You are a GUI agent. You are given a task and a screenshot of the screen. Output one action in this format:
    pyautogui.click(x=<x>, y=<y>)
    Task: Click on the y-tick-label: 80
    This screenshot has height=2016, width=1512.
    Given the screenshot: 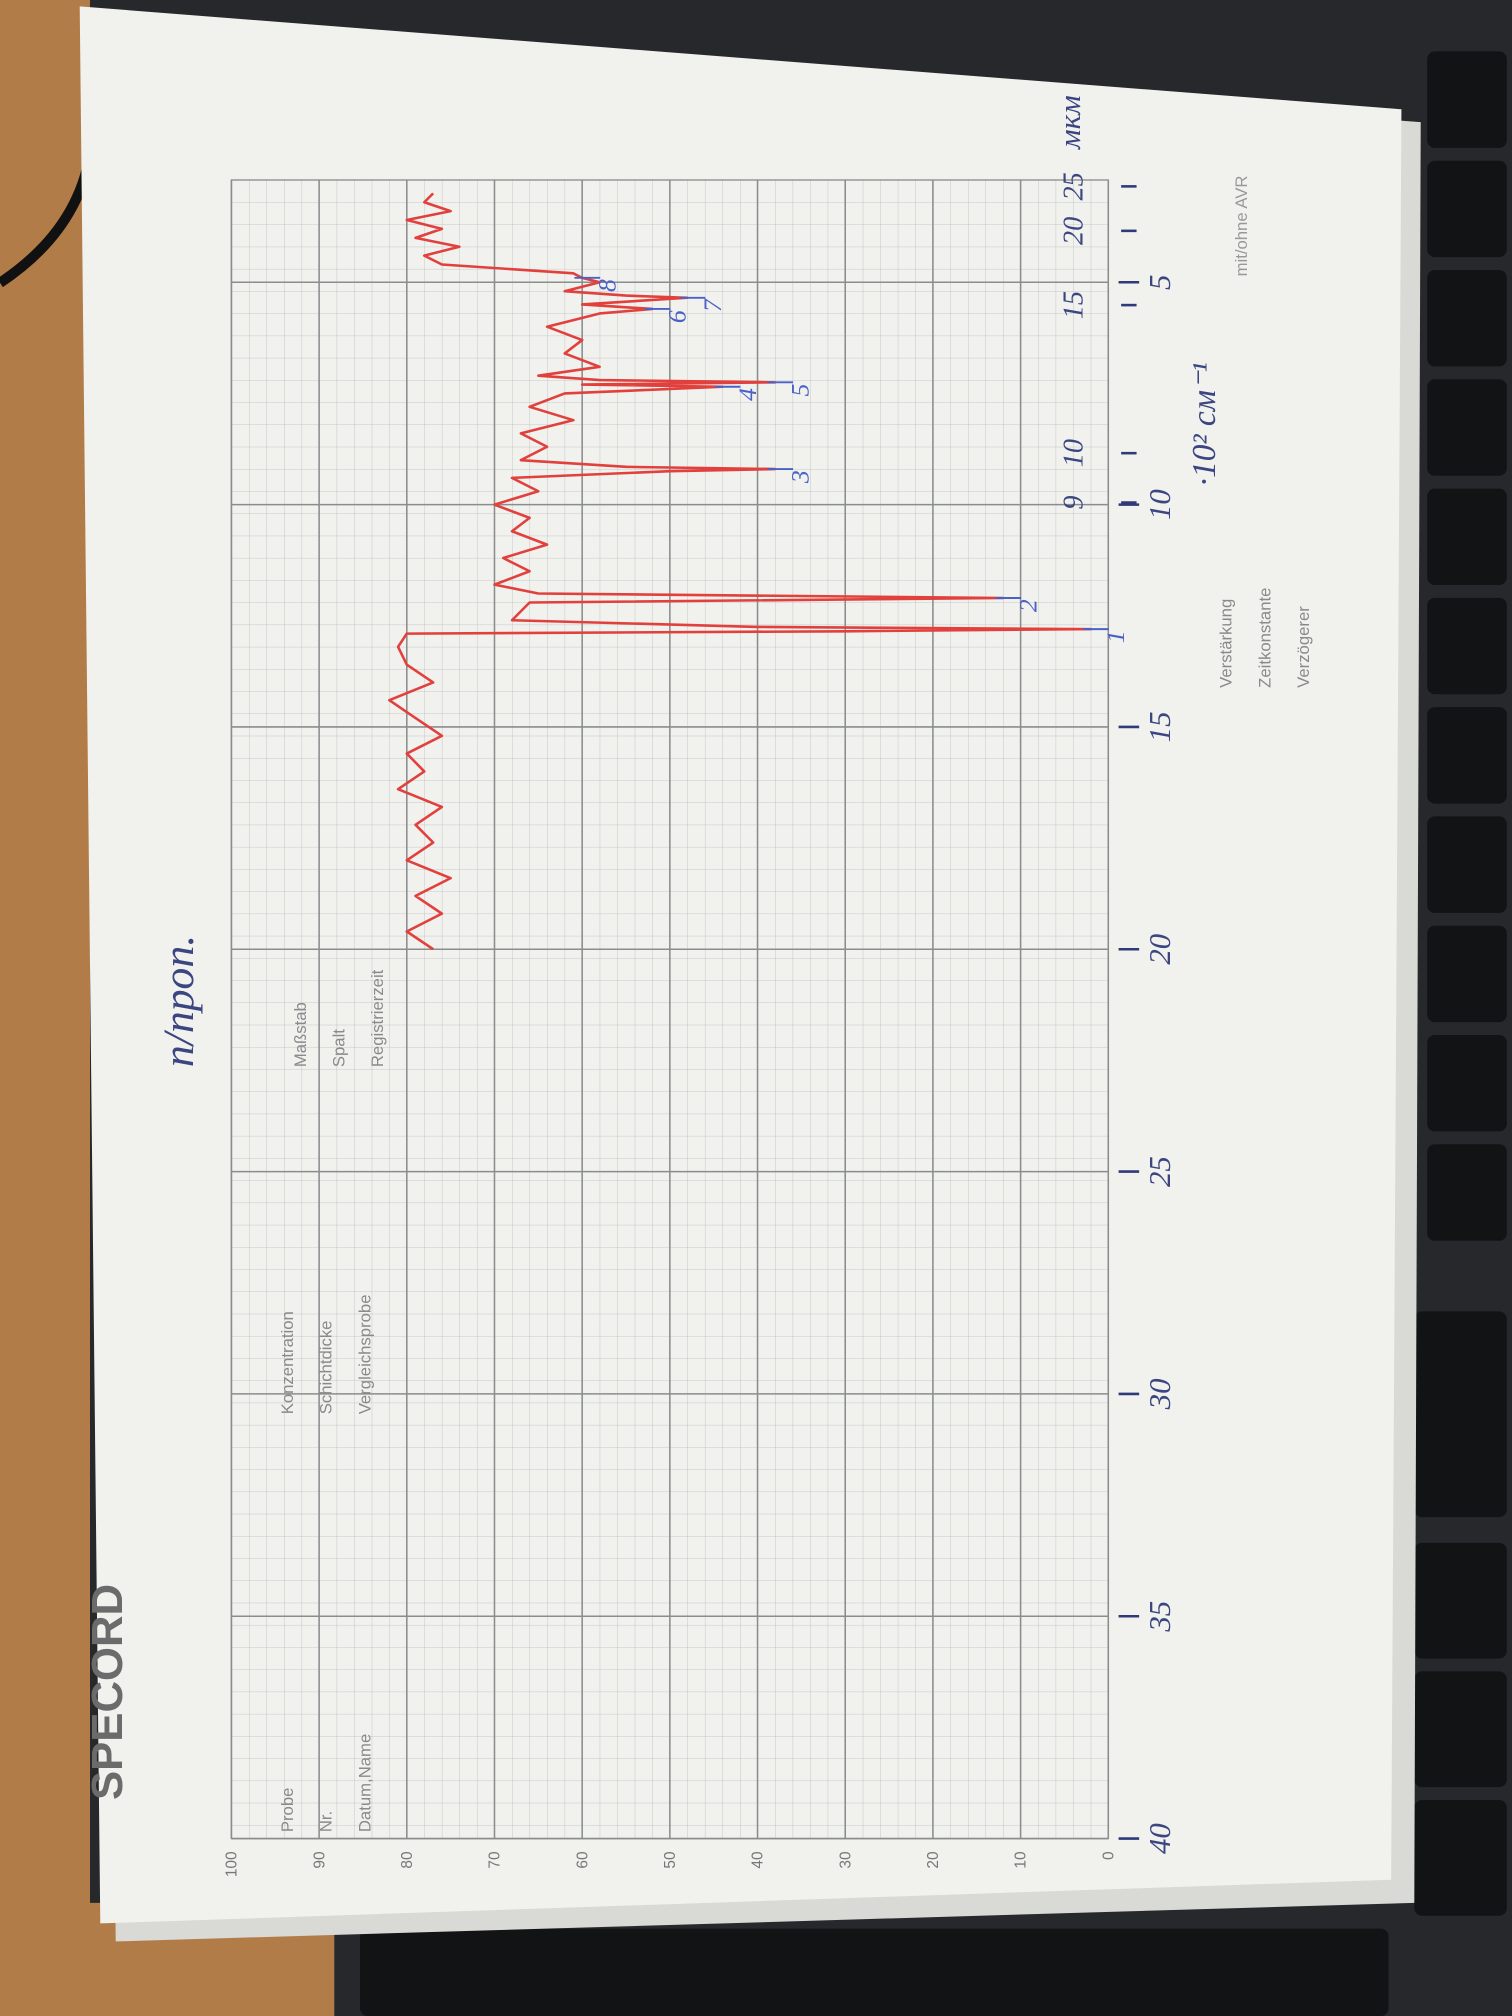 What is the action you would take?
    pyautogui.click(x=407, y=1859)
    